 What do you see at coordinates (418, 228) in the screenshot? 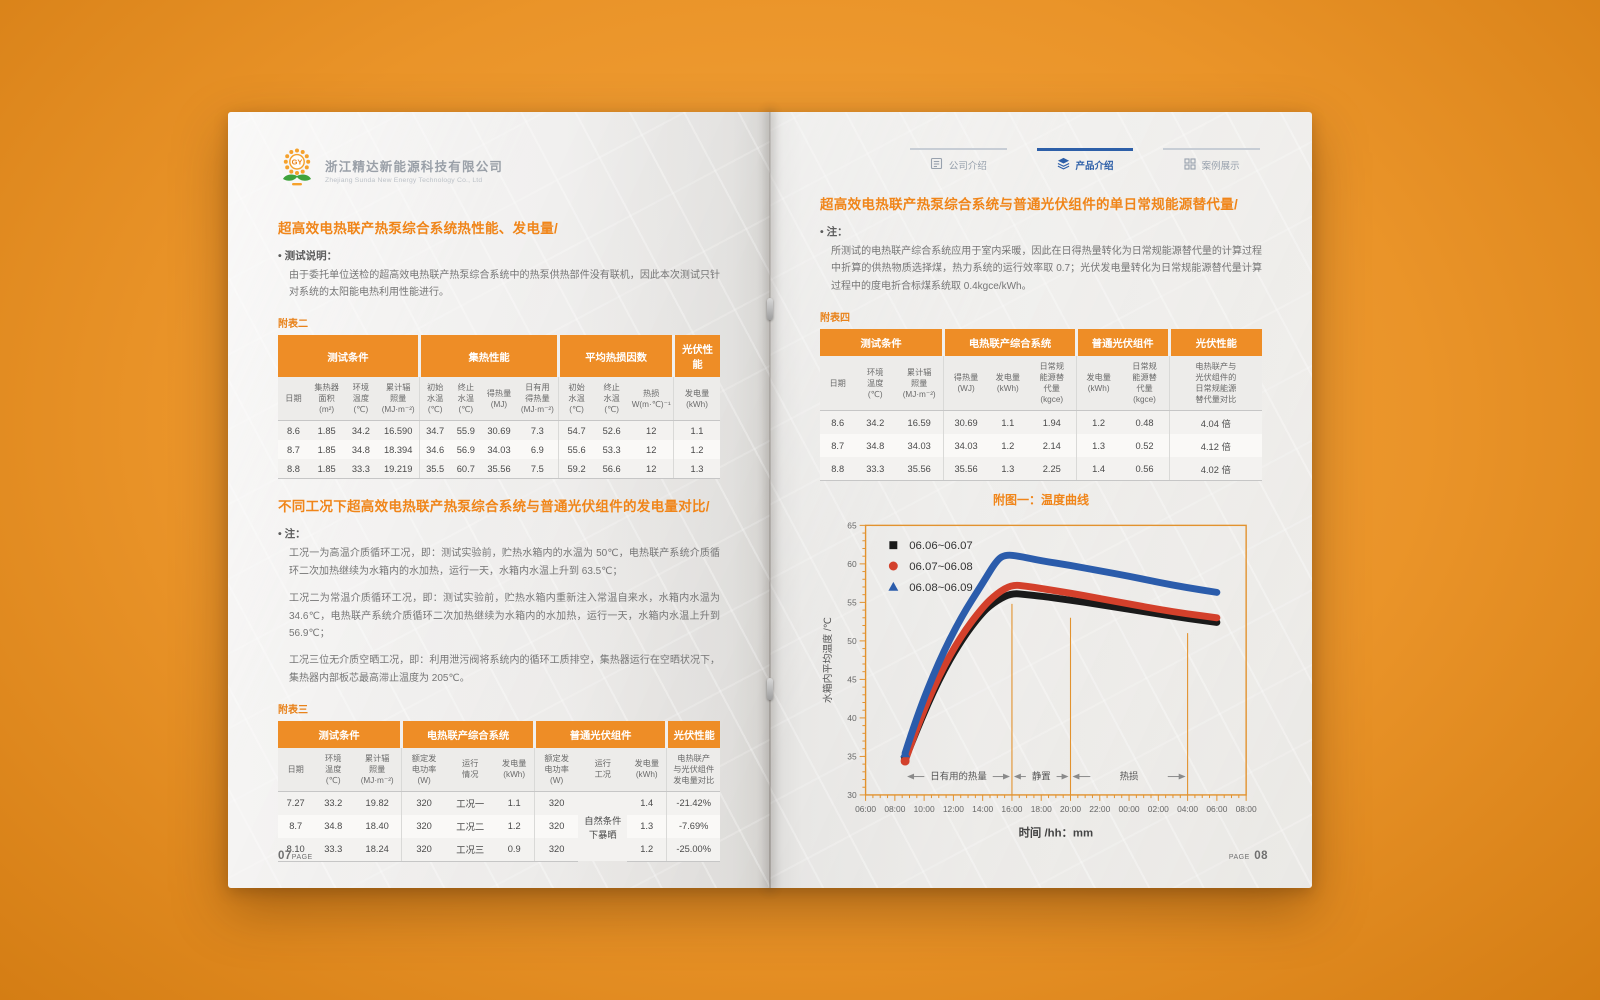
I see `section-title-thermal-performance: 超高效电热联产热泵综合系统热性能、发电量/` at bounding box center [418, 228].